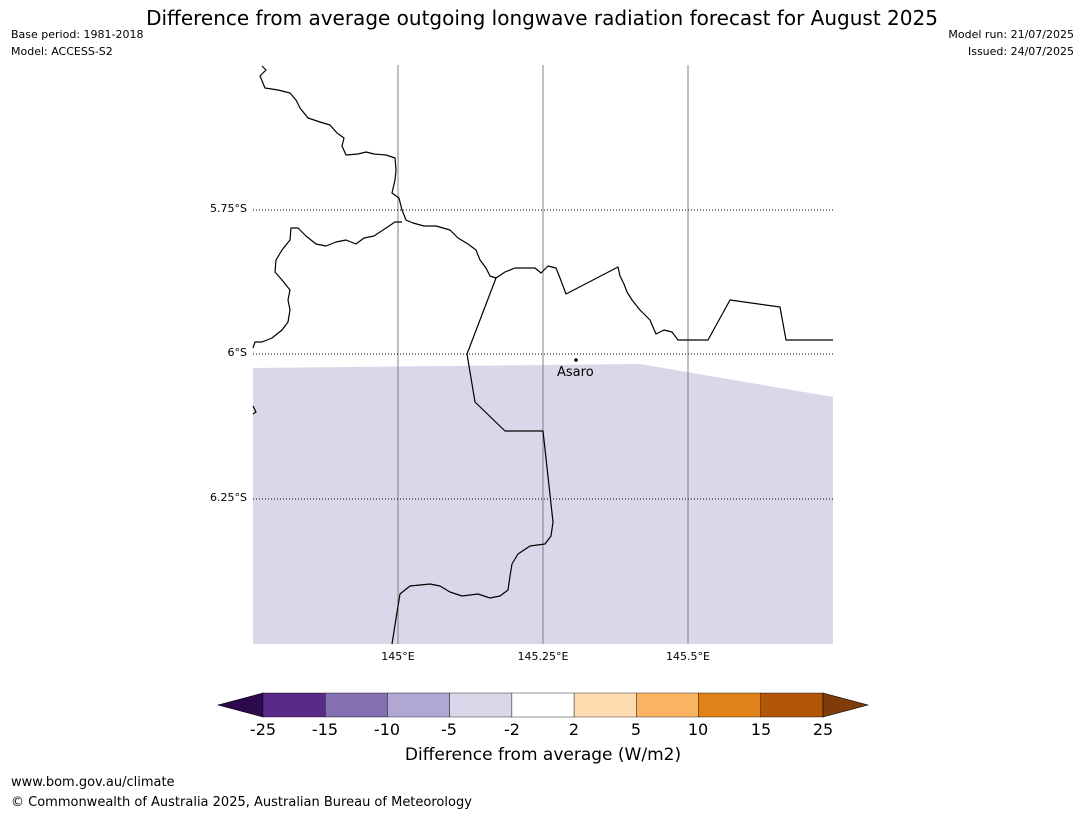 Image resolution: width=1085 pixels, height=816 pixels. I want to click on colorbar-tick: -5, so click(449, 729).